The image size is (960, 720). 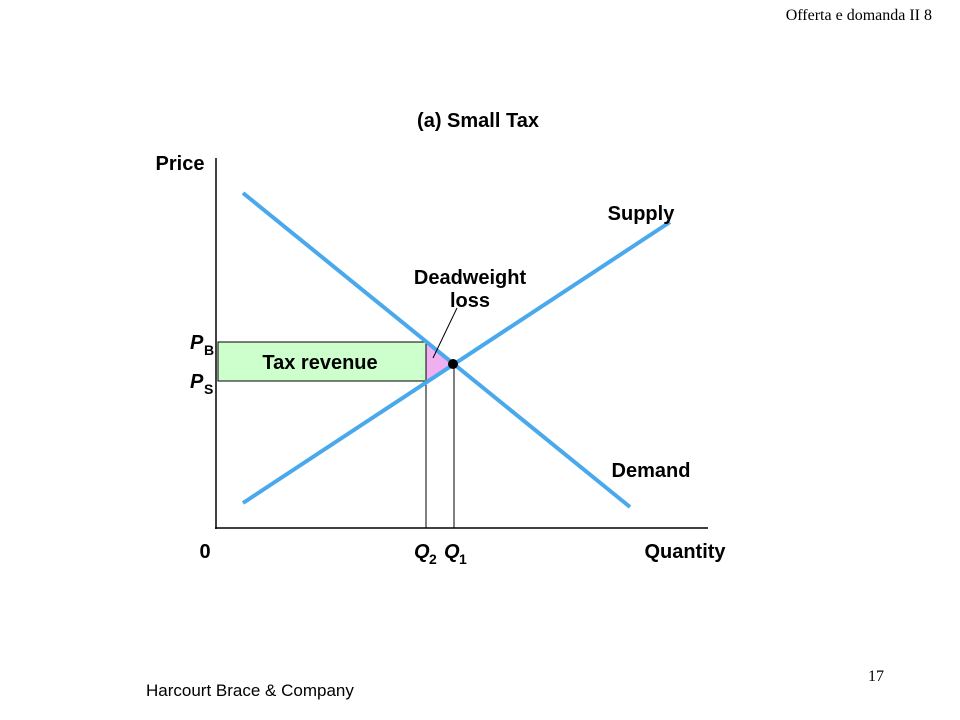 I want to click on pointer, so click(x=445, y=333).